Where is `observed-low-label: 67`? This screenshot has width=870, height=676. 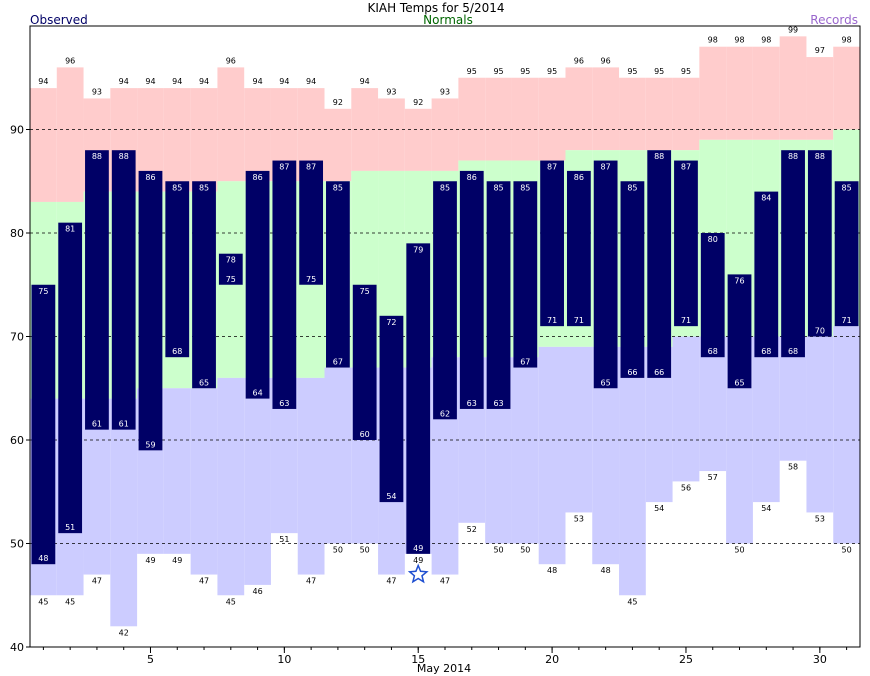 observed-low-label: 67 is located at coordinates (338, 362).